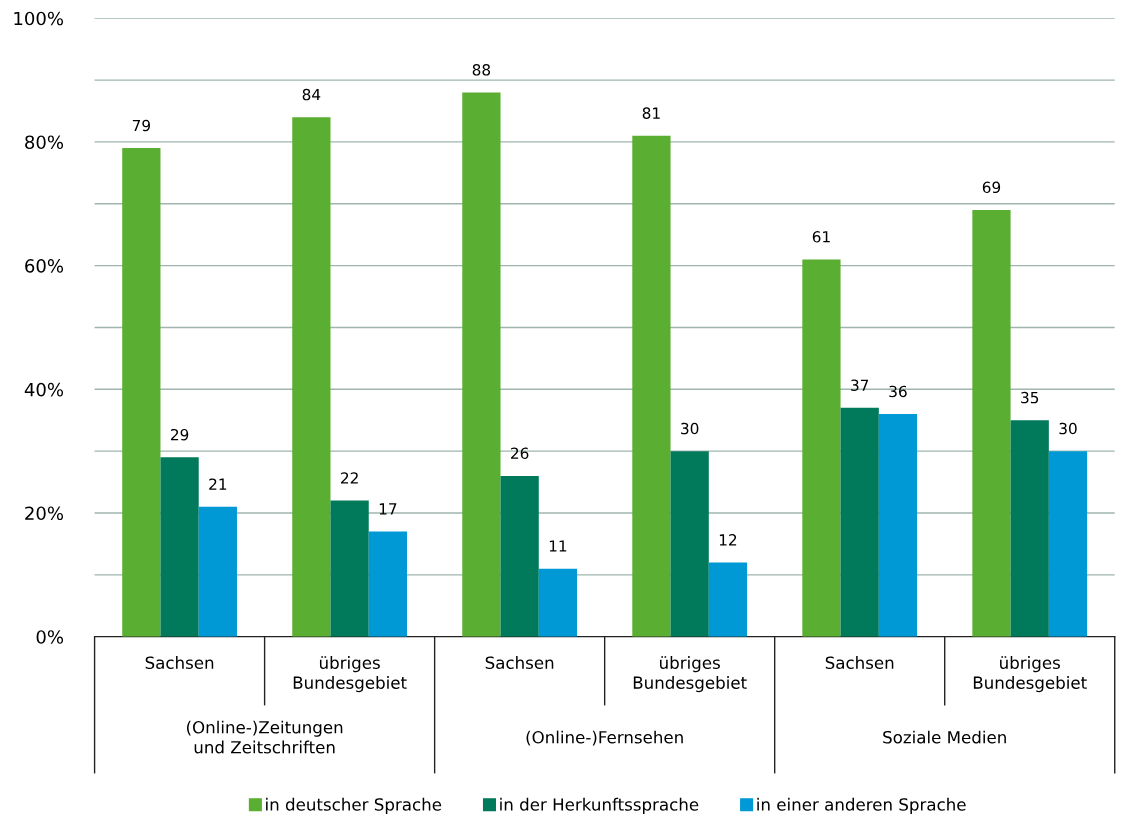 The width and height of the screenshot is (1126, 829). What do you see at coordinates (944, 737) in the screenshot?
I see `text: Soziale Medien` at bounding box center [944, 737].